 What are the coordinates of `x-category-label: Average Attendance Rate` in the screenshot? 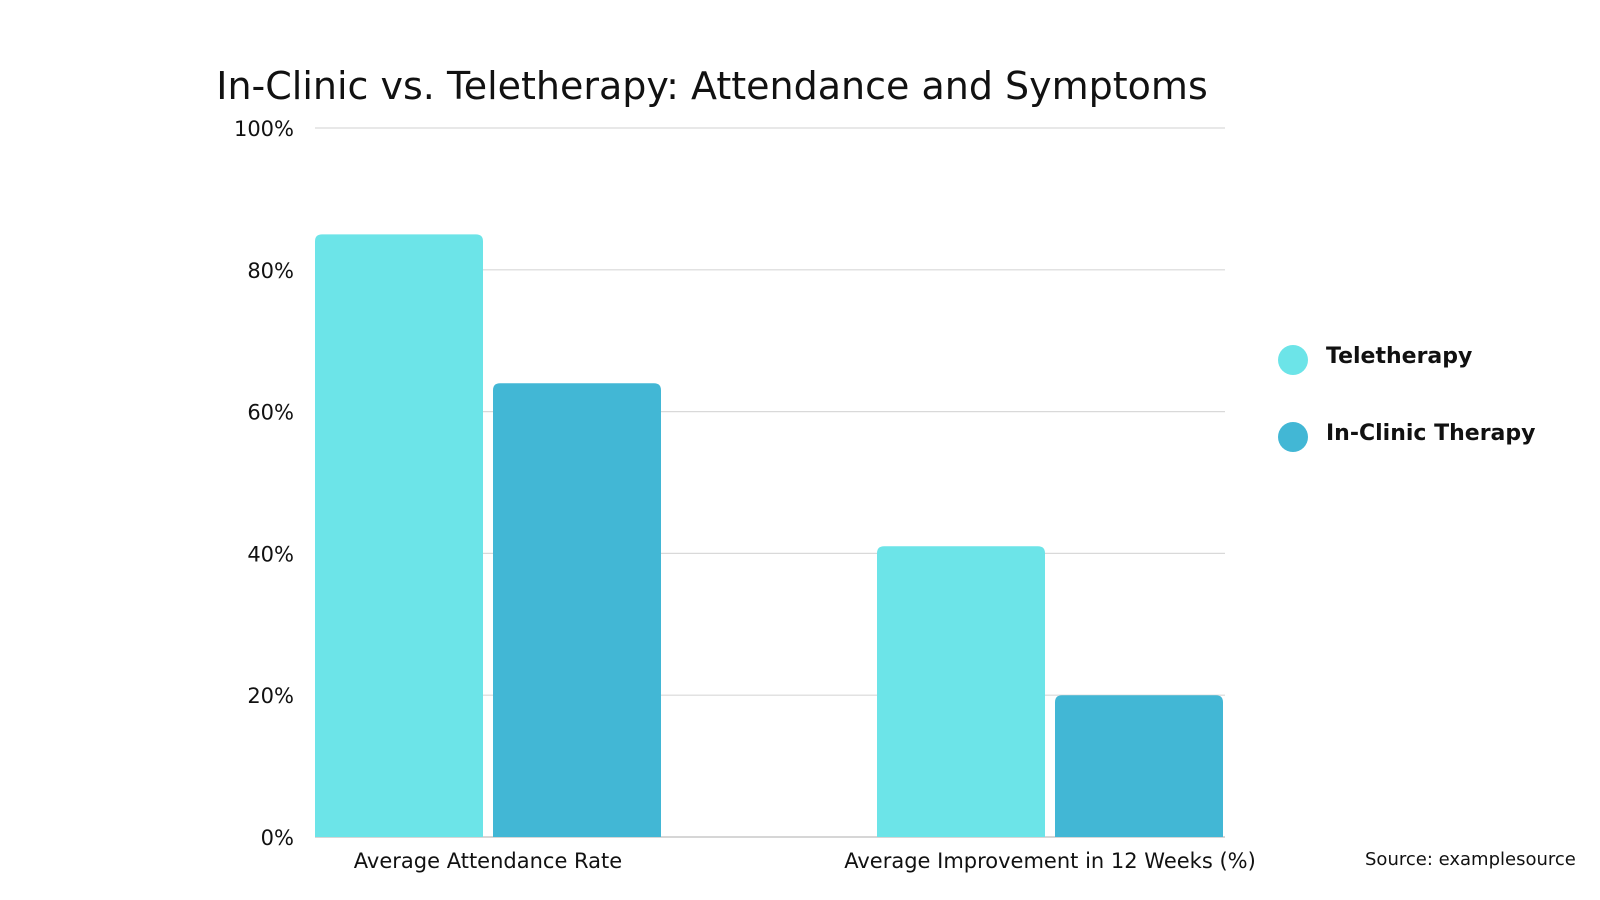 It's located at (488, 861).